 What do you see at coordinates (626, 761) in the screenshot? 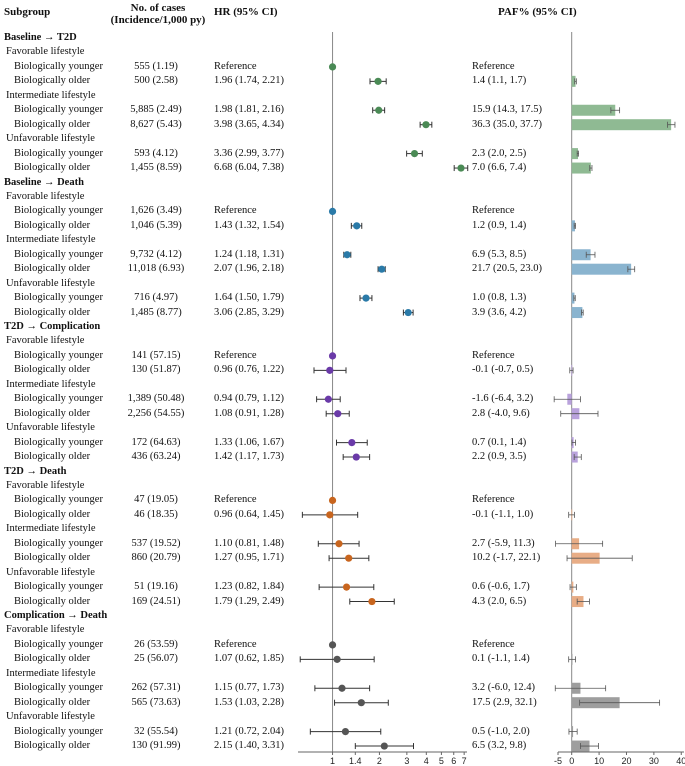
I see `paf-tick-label: 20` at bounding box center [626, 761].